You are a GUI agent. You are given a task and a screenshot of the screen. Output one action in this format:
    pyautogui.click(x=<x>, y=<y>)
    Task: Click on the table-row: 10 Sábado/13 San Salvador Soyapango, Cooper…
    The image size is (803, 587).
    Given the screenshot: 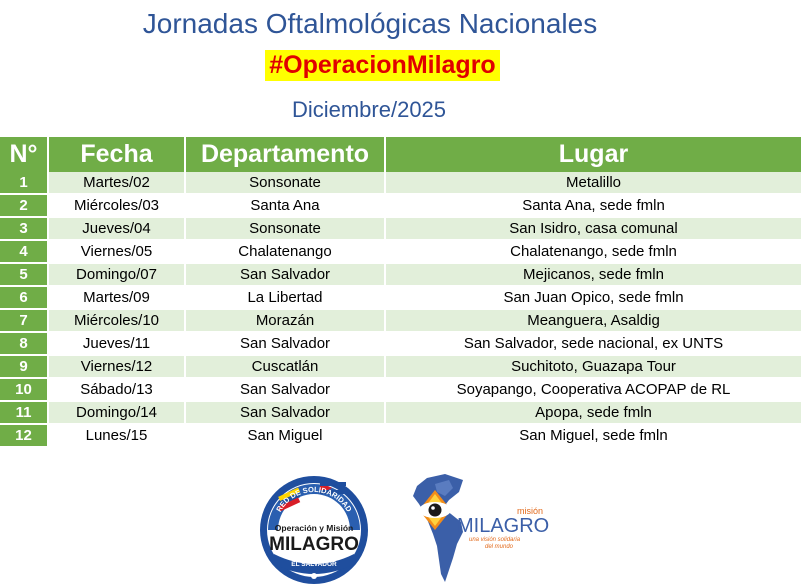 What is the action you would take?
    pyautogui.click(x=401, y=390)
    